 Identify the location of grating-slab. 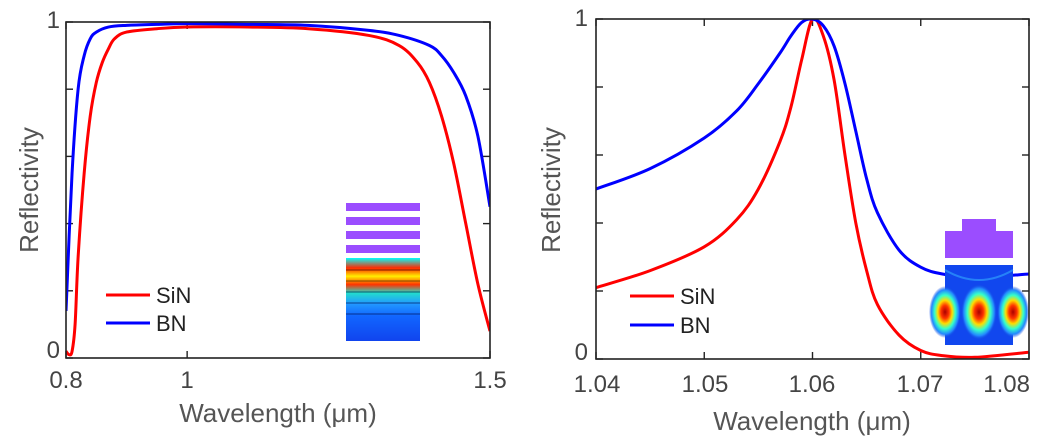
(979, 244).